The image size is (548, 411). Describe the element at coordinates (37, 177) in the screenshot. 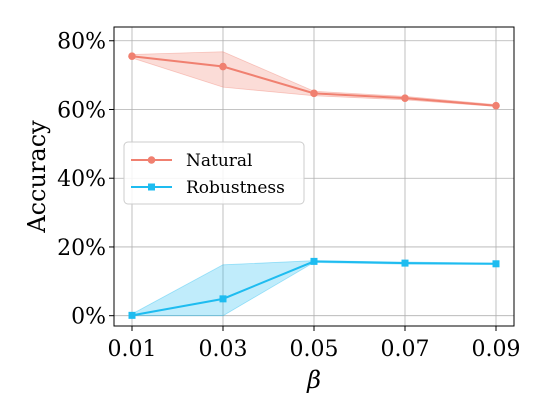

I see `y-axis-label: Accuracy` at that location.